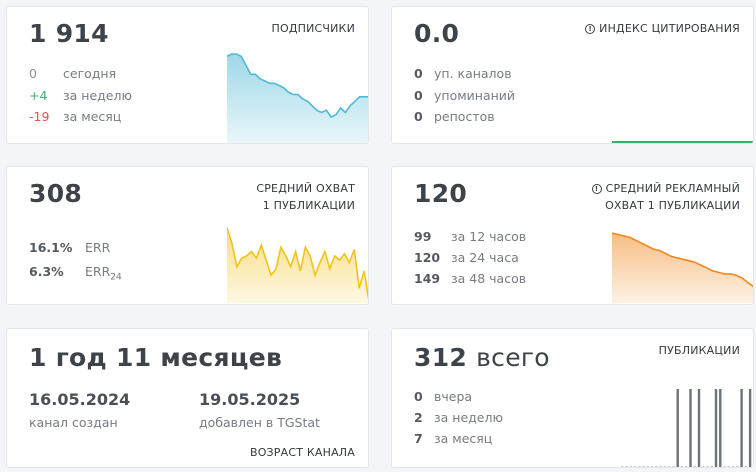 The image size is (756, 472). I want to click on ad-reach-sparkline, so click(682, 267).